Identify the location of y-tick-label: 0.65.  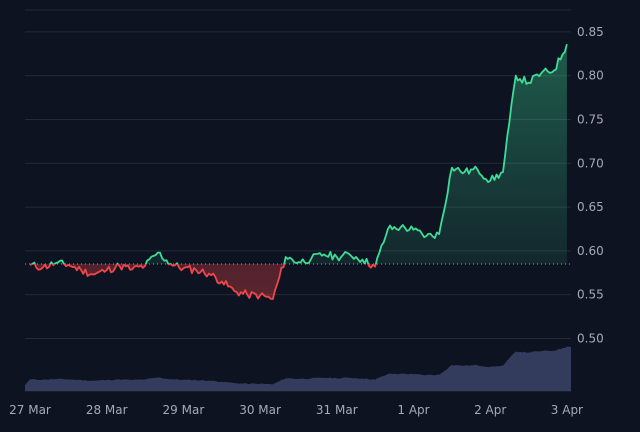
(590, 207).